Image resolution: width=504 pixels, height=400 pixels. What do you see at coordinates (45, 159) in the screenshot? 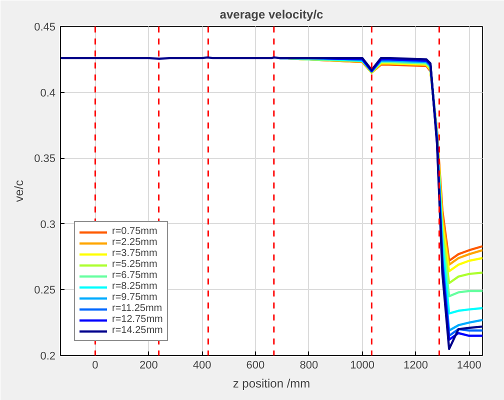
I see `y-tick-label: 0.35` at bounding box center [45, 159].